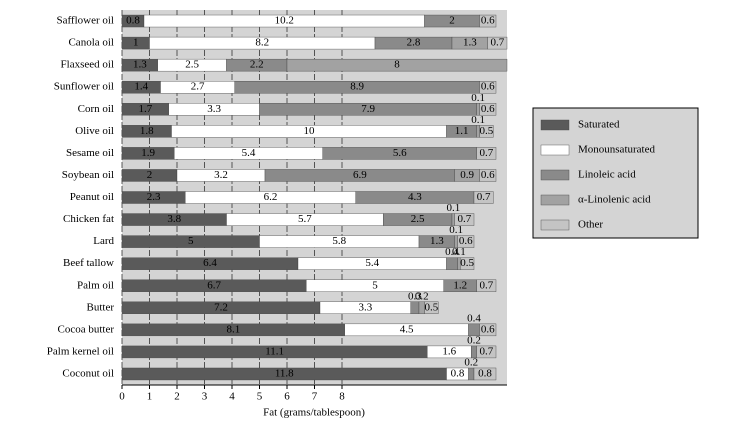 The width and height of the screenshot is (731, 430). What do you see at coordinates (148, 153) in the screenshot?
I see `value-label: 1.9` at bounding box center [148, 153].